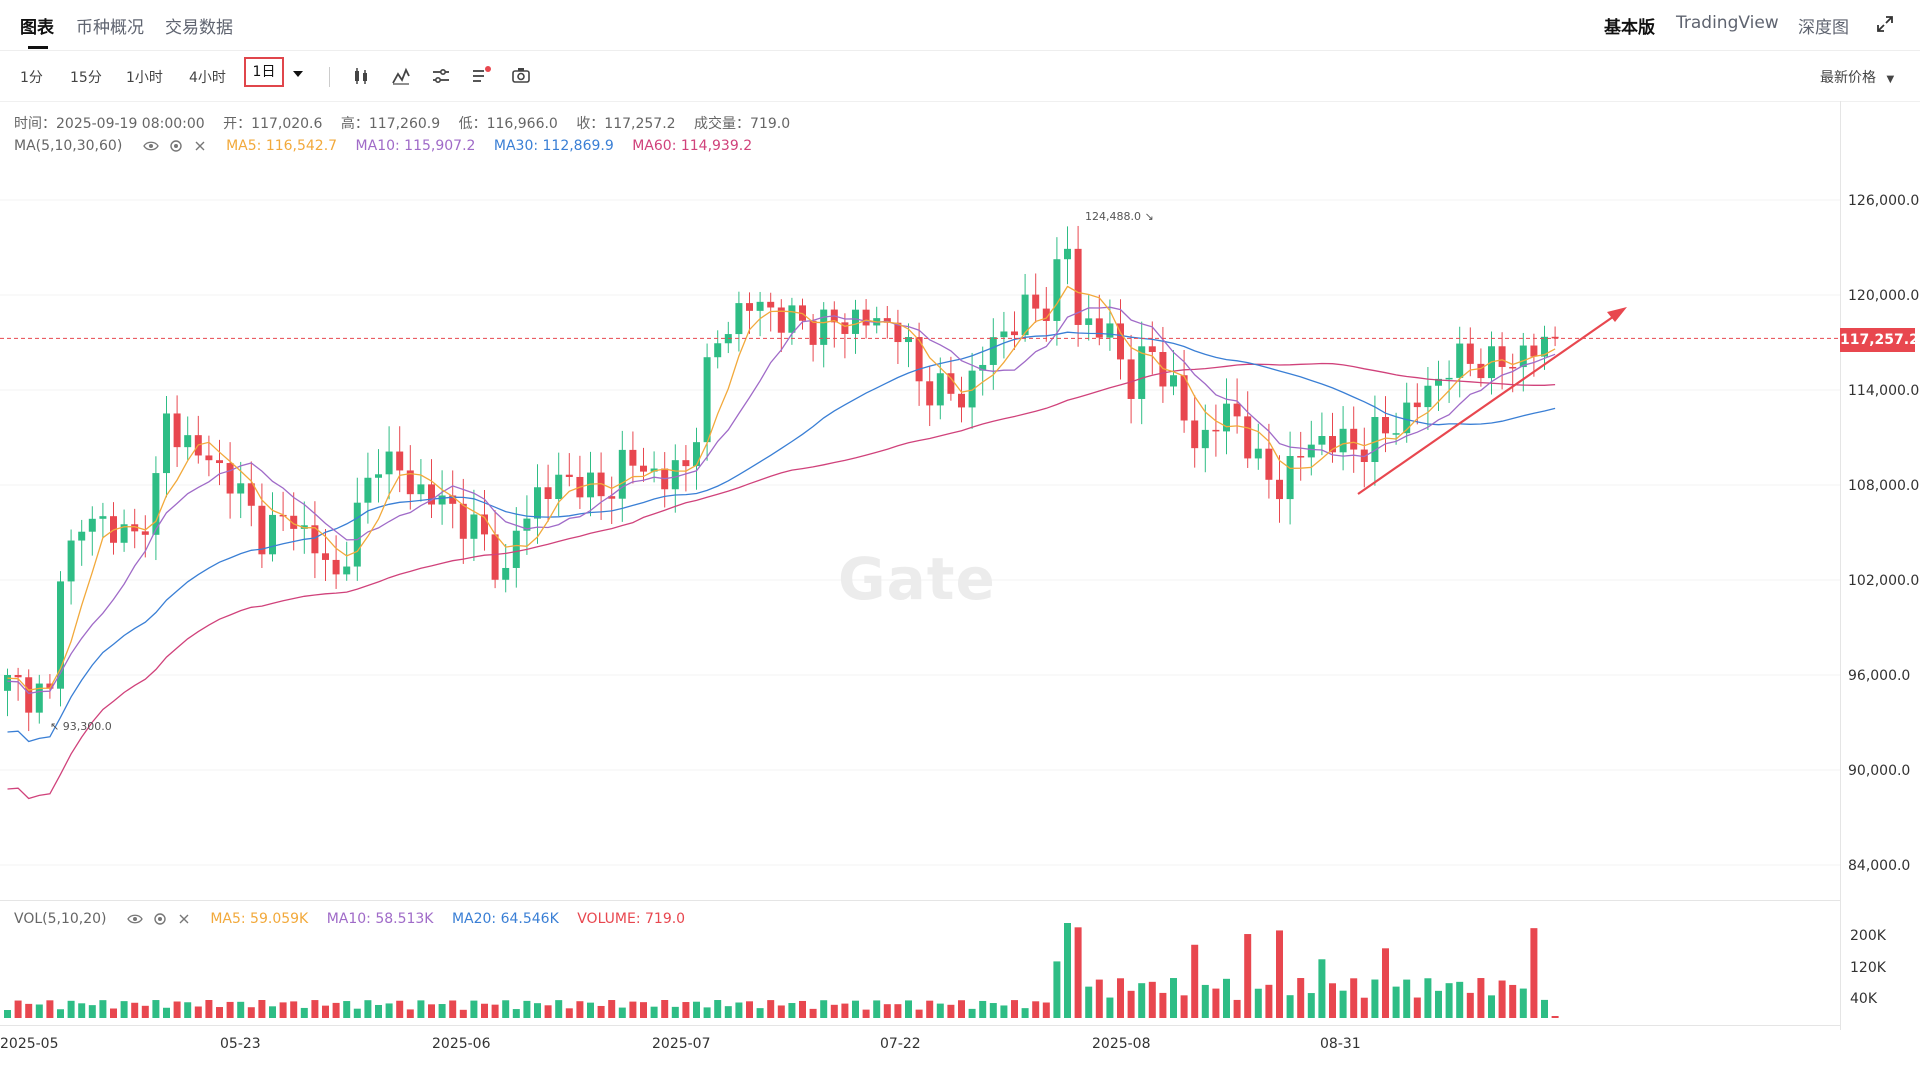 This screenshot has height=1080, width=1920. What do you see at coordinates (1884, 486) in the screenshot?
I see `y-label: 108,000.0` at bounding box center [1884, 486].